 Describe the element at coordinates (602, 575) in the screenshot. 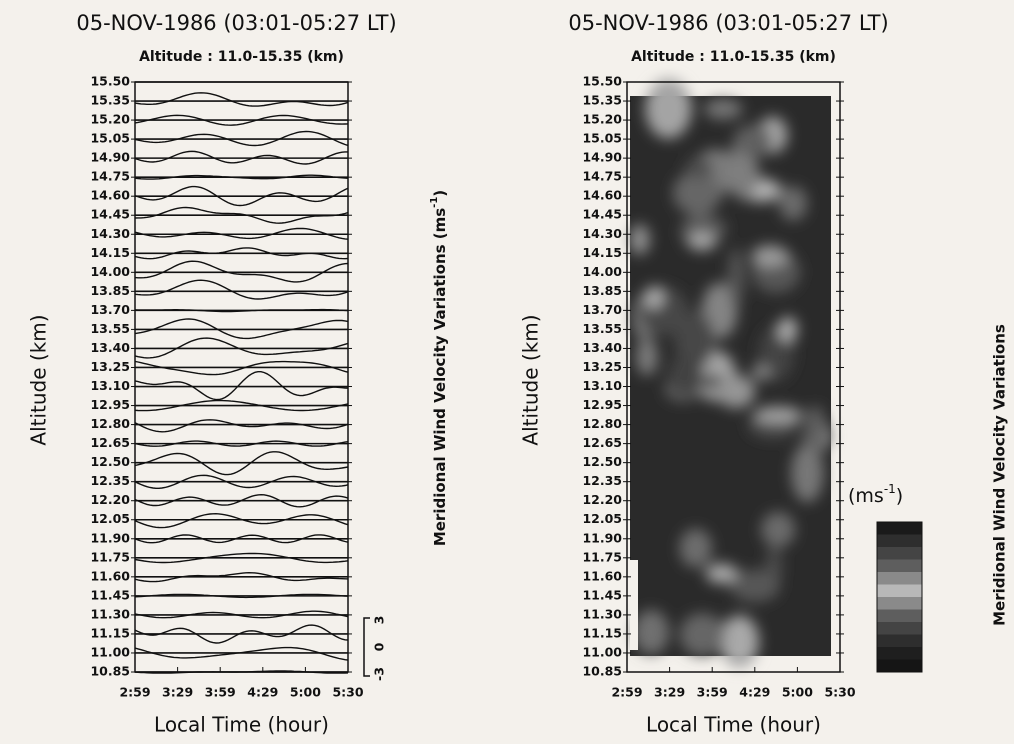

I see `y-tick-label: 11.60` at that location.